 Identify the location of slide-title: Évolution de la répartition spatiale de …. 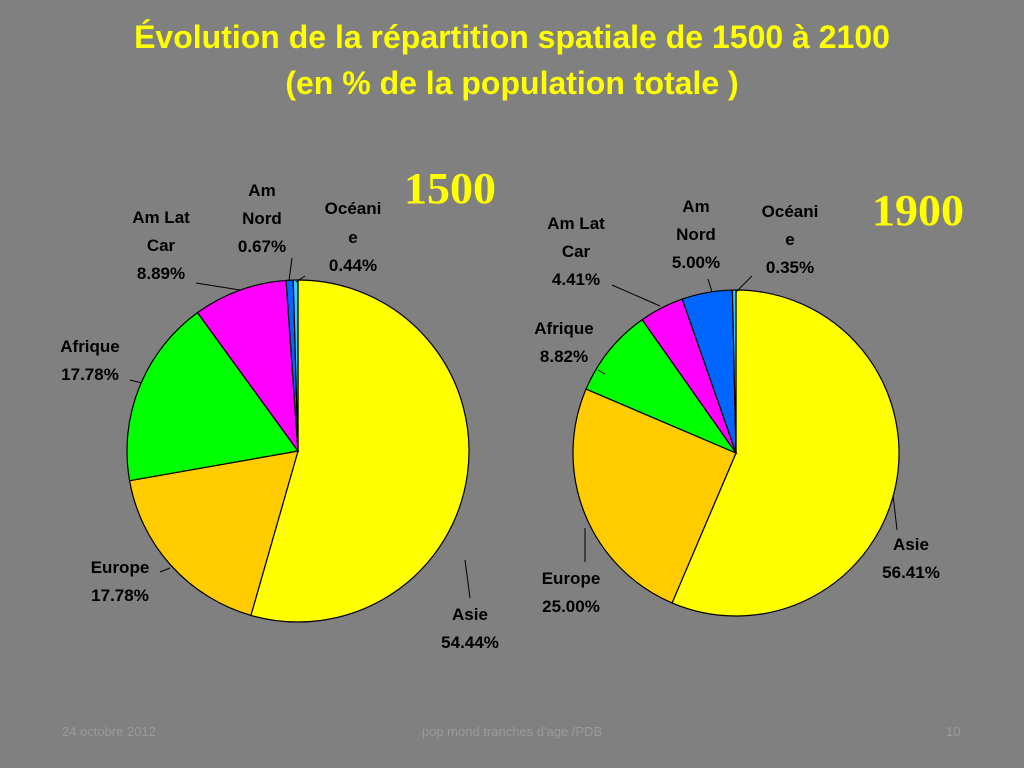
(512, 60).